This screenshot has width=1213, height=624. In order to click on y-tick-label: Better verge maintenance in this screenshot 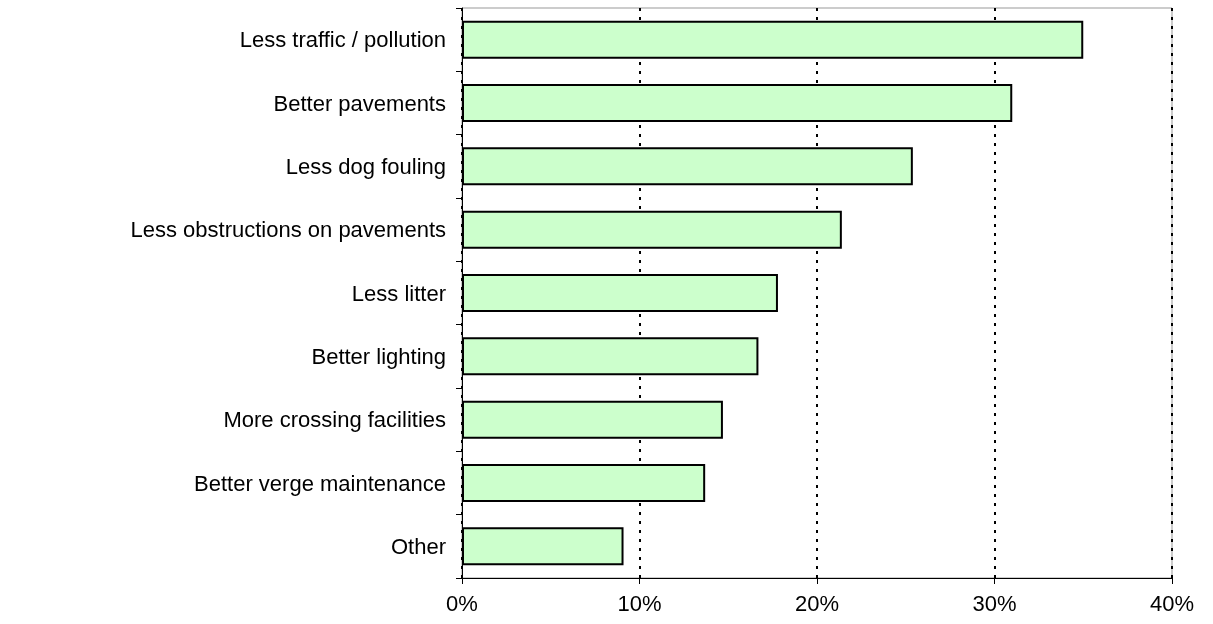, I will do `click(320, 483)`.